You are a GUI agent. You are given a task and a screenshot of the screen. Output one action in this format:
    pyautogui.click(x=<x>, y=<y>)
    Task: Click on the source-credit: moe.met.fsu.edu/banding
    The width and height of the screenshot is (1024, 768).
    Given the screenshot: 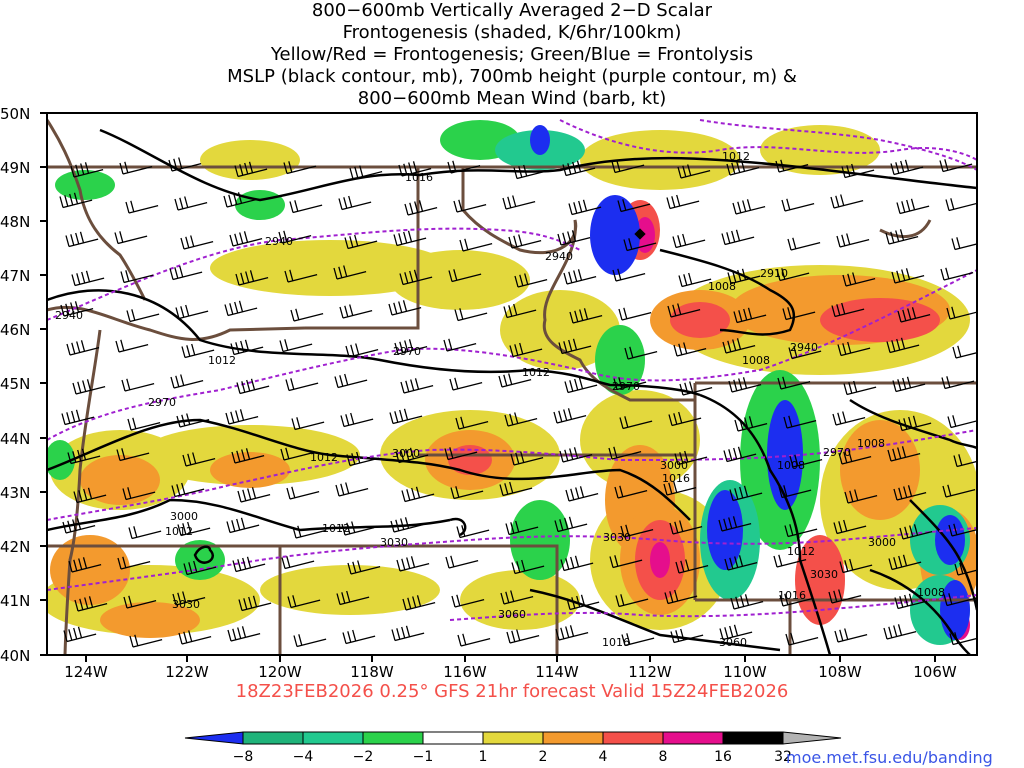 What is the action you would take?
    pyautogui.click(x=889, y=757)
    